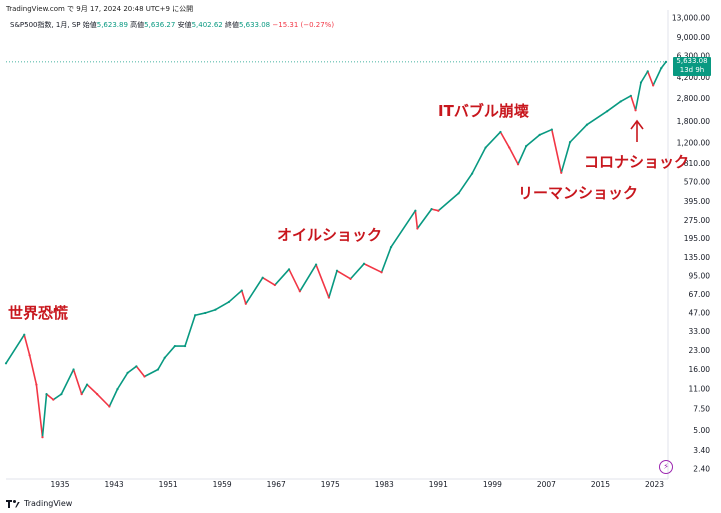 This screenshot has width=721, height=513. Describe the element at coordinates (254, 25) in the screenshot. I see `close-value: 5,633.08` at that location.